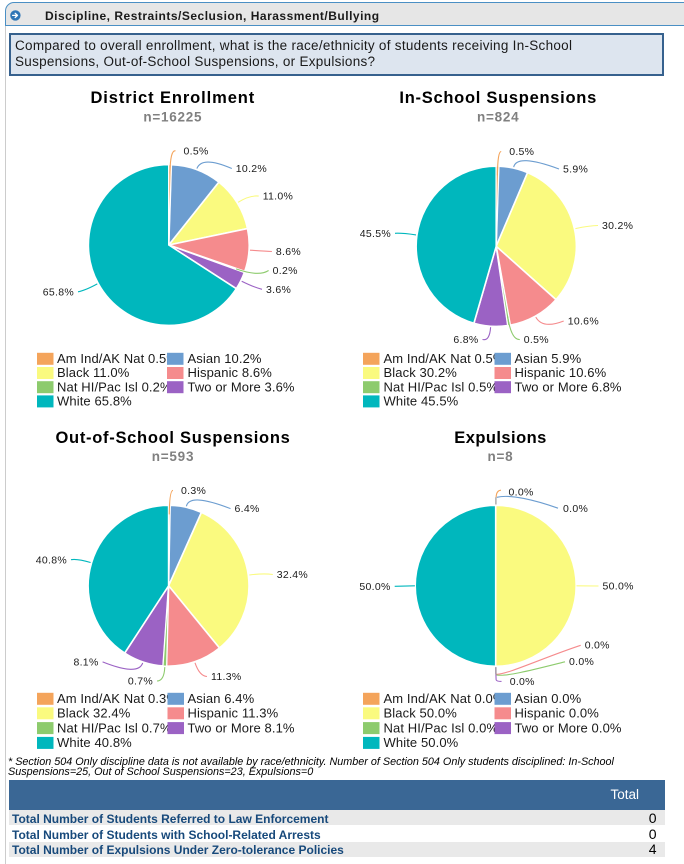  I want to click on svg-text: Am Ind/AK Nat 0.0%, so click(444, 698).